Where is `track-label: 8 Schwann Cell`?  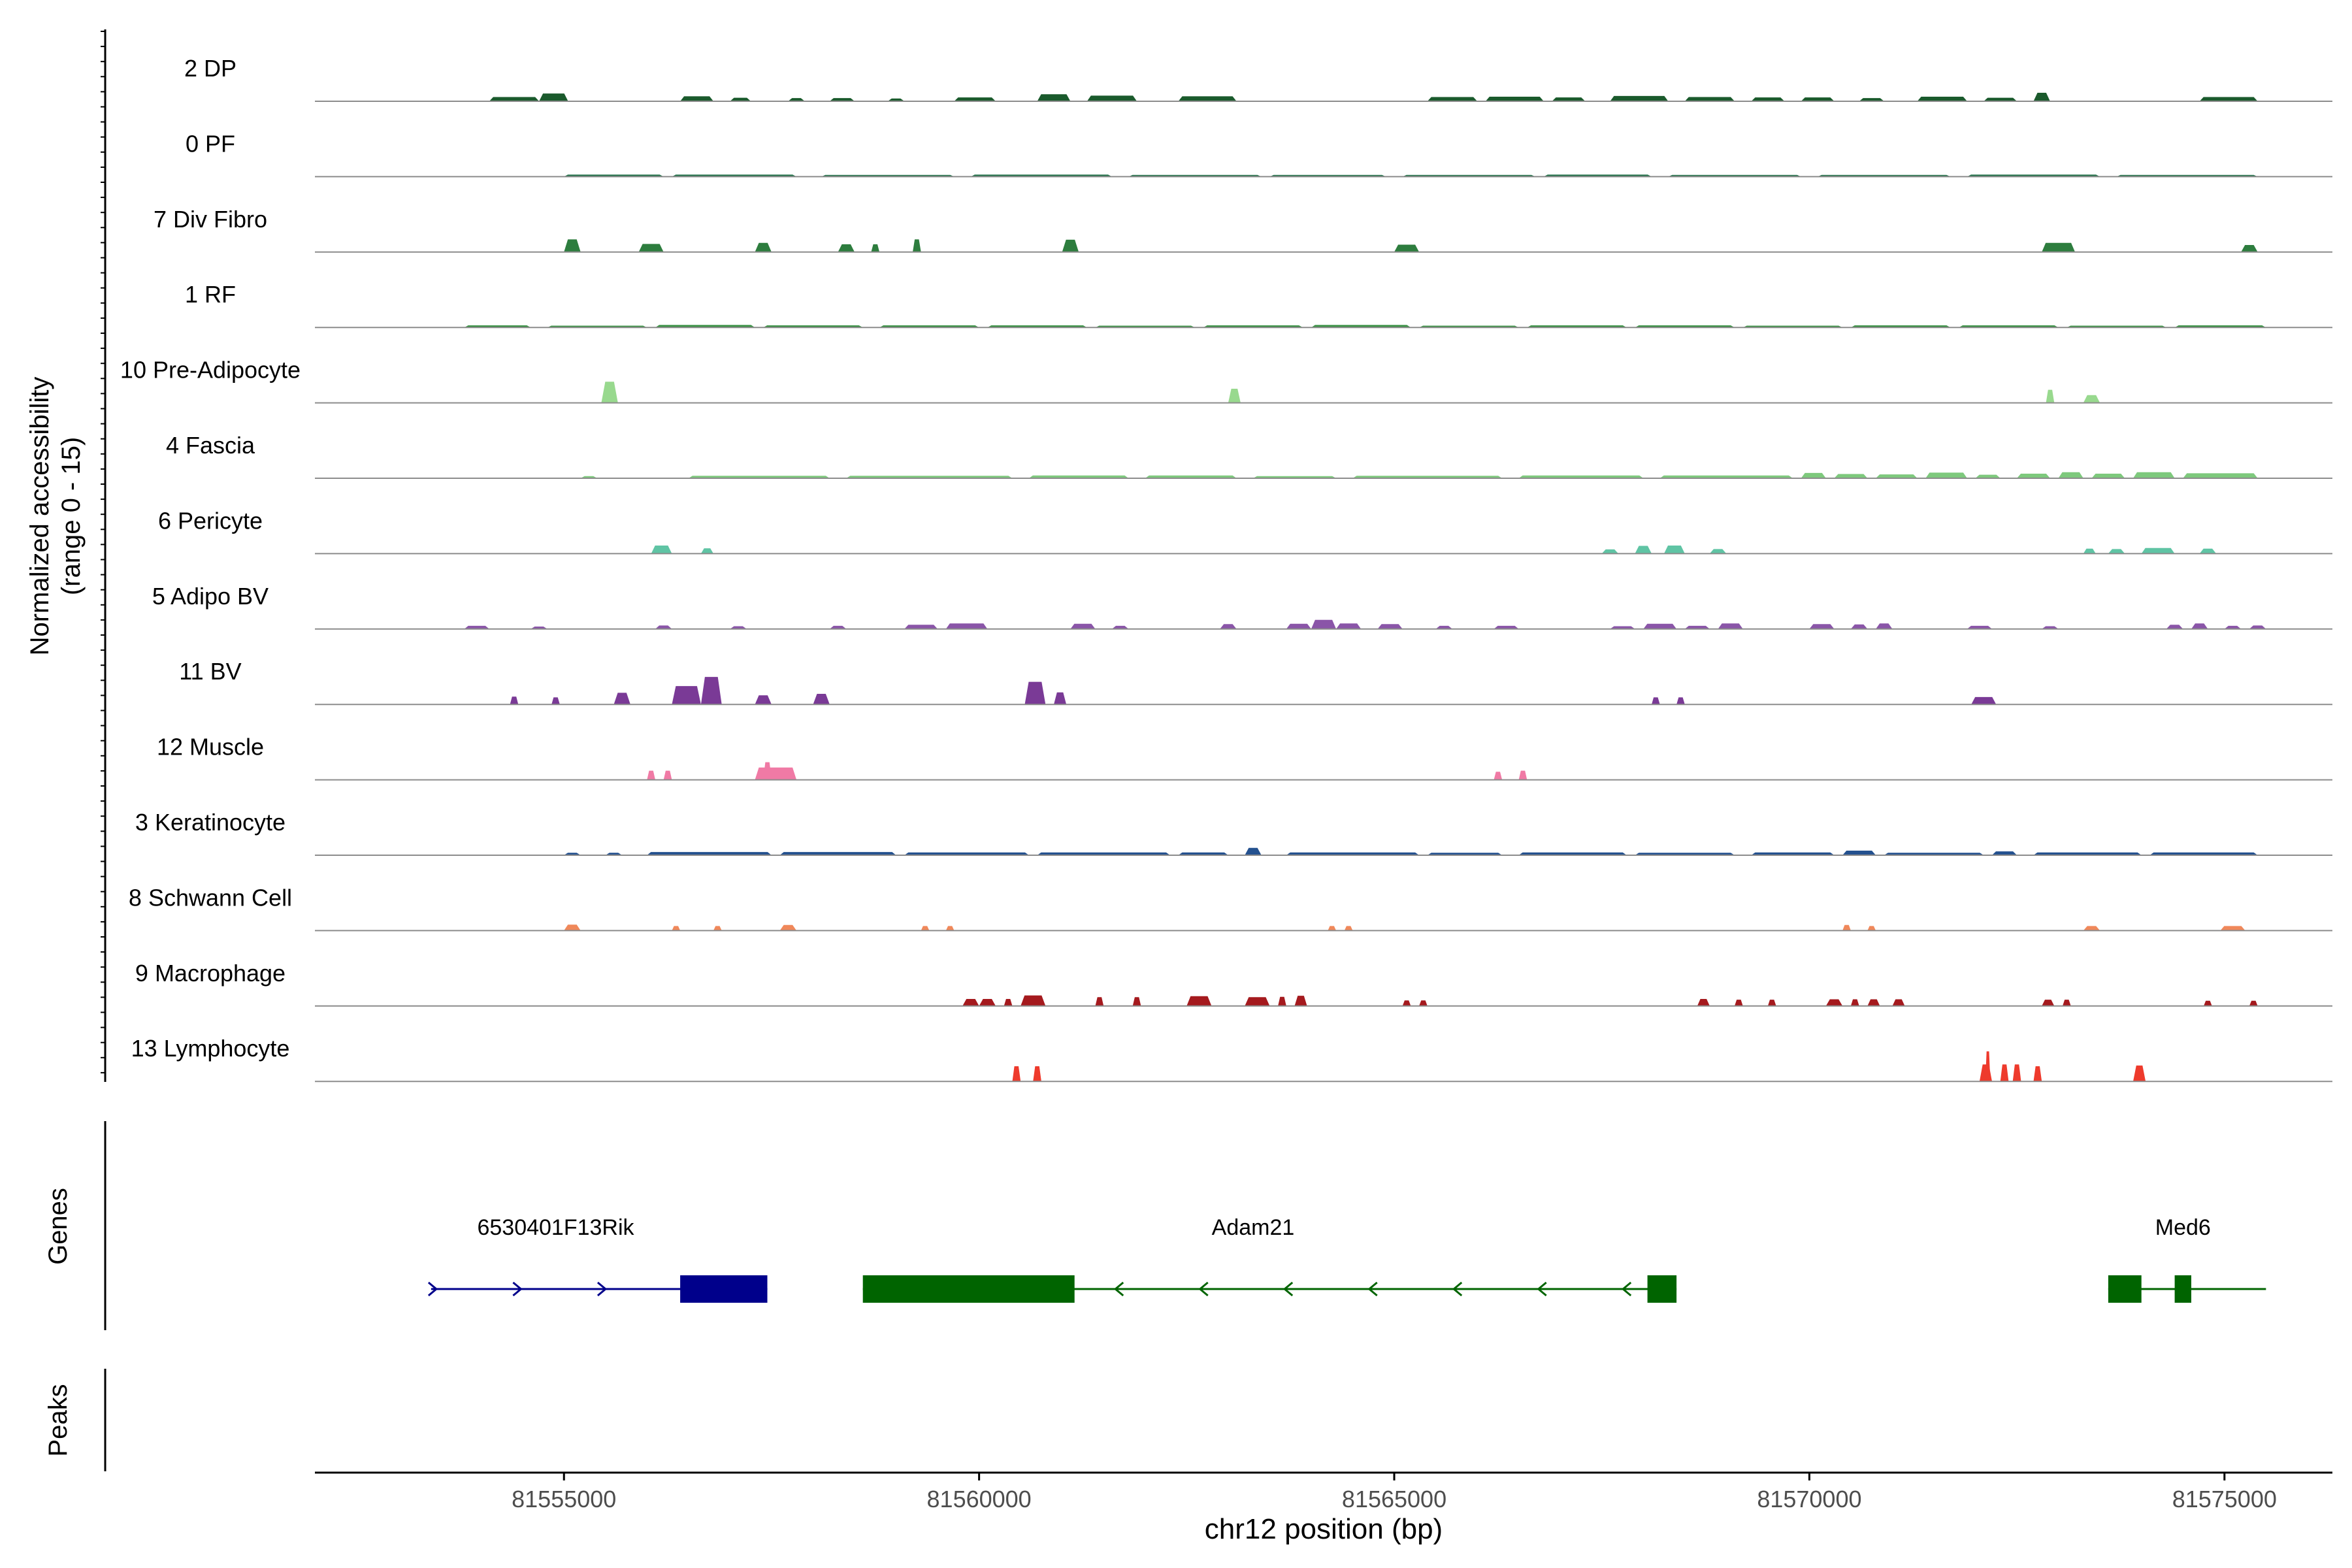 track-label: 8 Schwann Cell is located at coordinates (210, 897).